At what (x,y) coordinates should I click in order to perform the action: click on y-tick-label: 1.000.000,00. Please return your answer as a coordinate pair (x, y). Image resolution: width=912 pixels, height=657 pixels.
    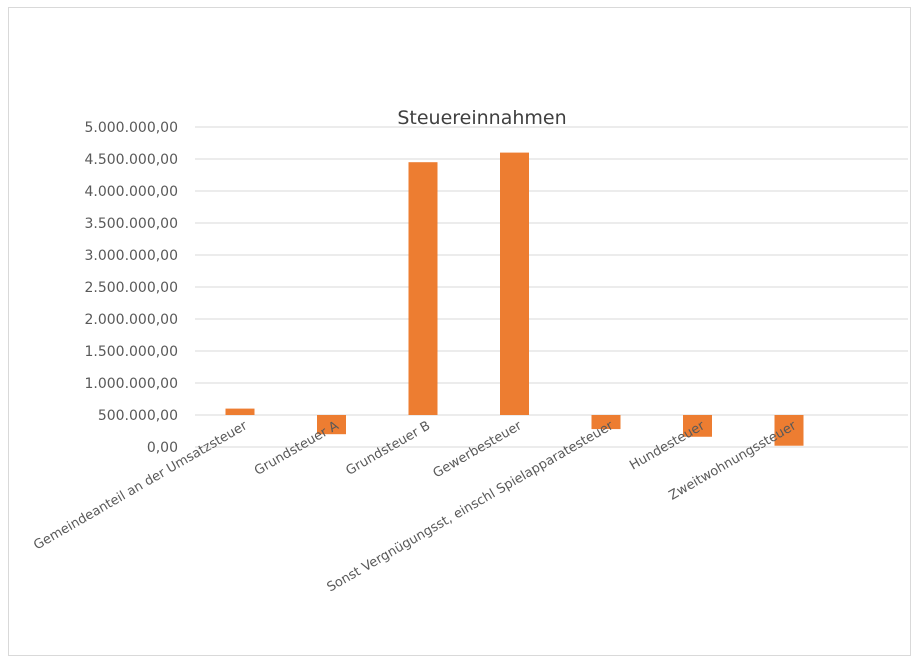
    Looking at the image, I should click on (131, 384).